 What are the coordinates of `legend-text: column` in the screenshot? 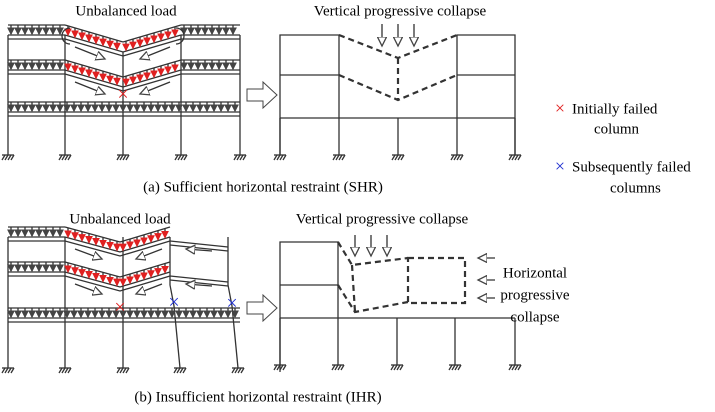 It's located at (616, 129).